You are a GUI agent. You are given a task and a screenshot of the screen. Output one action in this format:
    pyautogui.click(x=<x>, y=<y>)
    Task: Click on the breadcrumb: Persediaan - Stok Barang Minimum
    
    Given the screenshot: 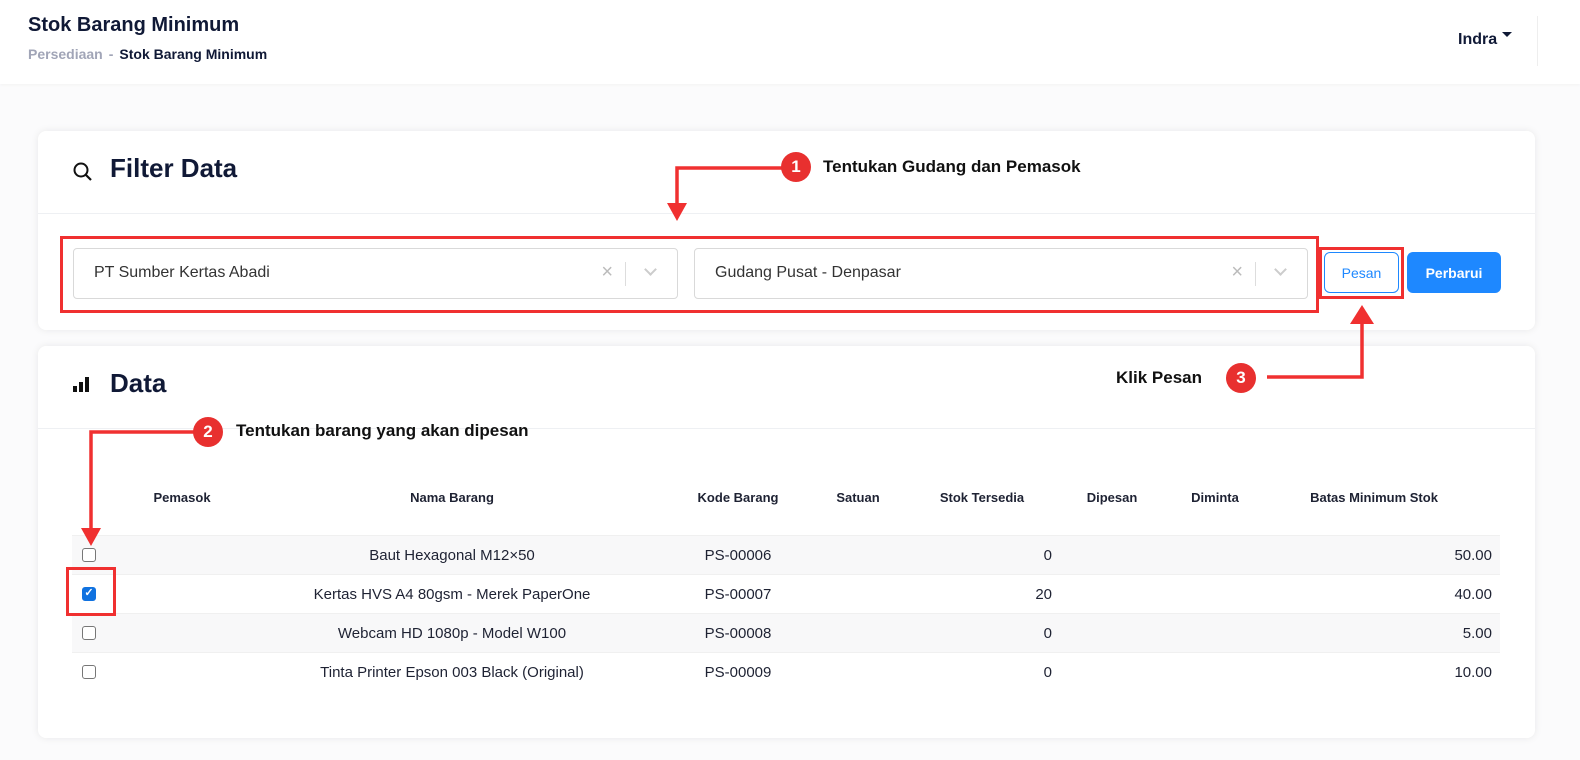 What is the action you would take?
    pyautogui.click(x=147, y=54)
    